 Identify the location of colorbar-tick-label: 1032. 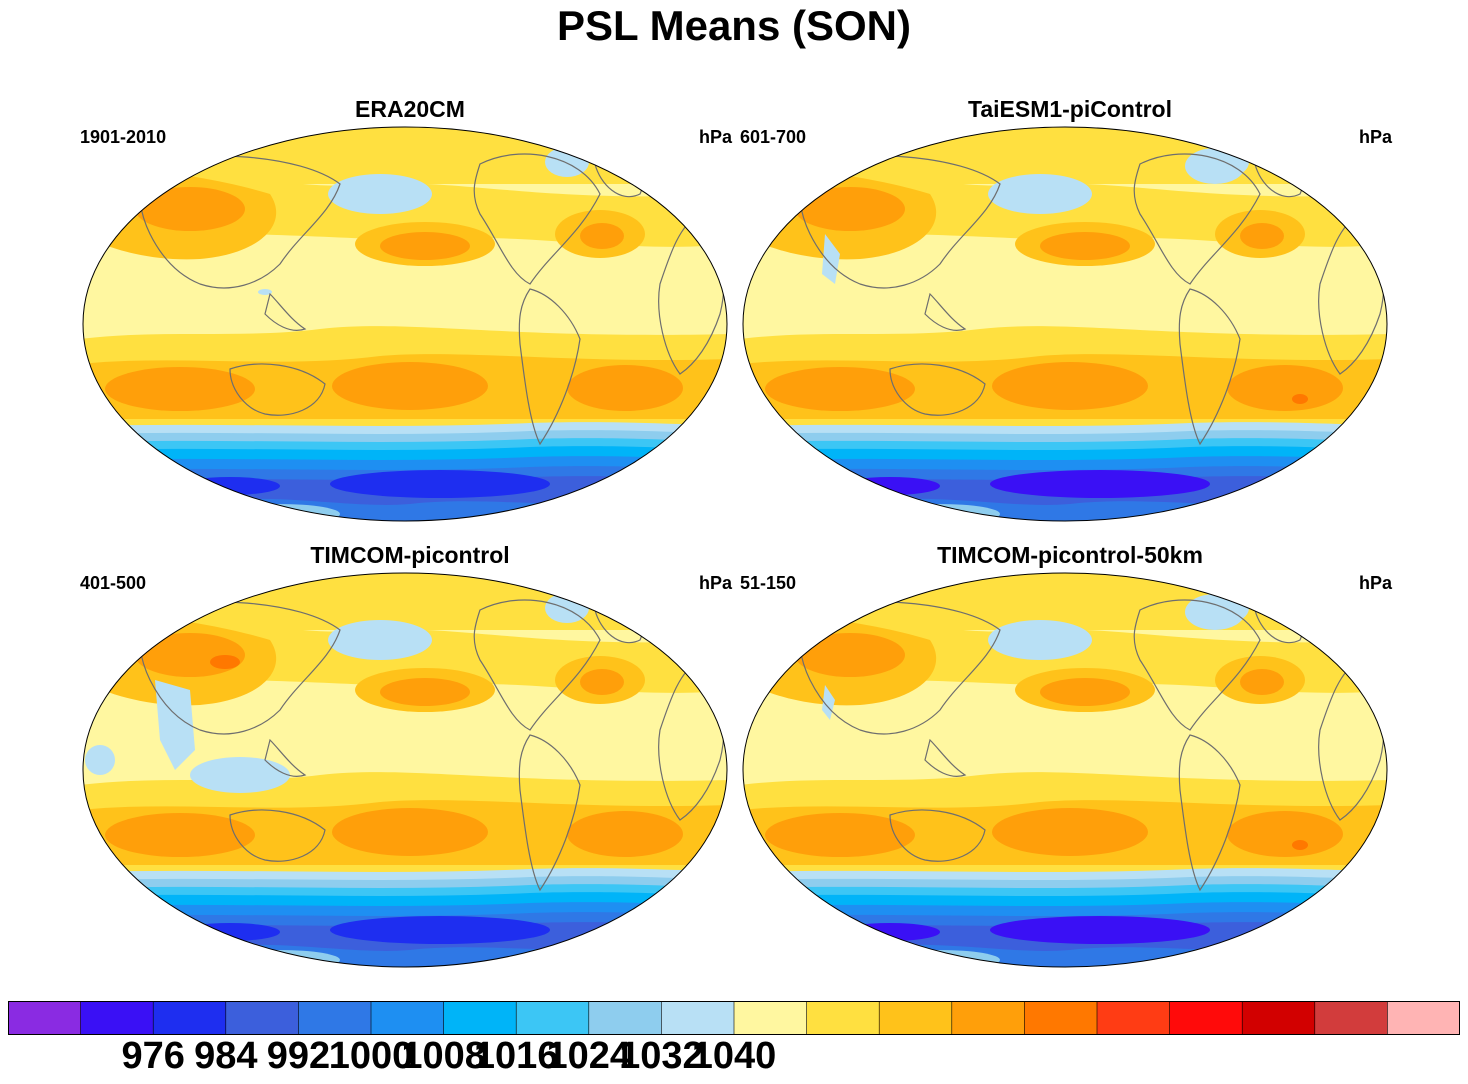
(661, 1056).